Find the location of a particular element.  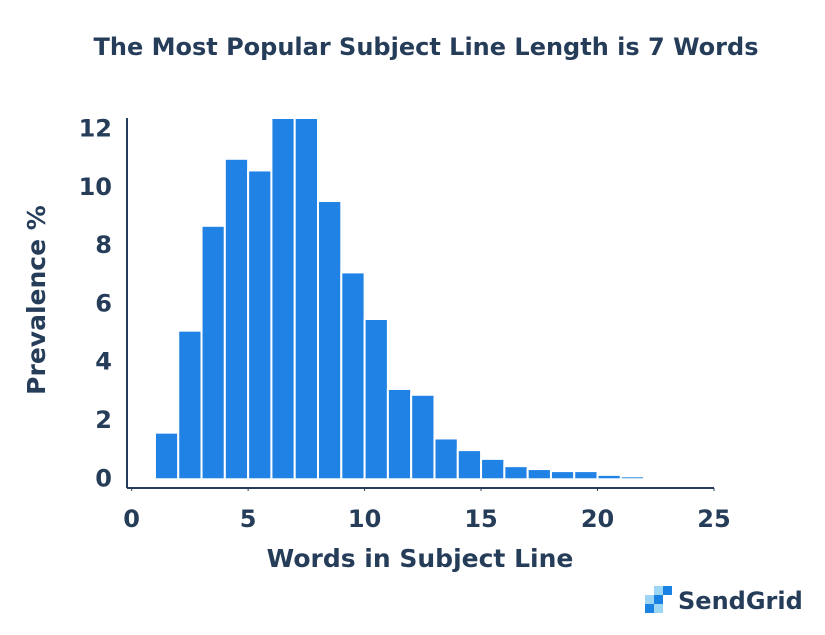

y-tick-label: 0 is located at coordinates (103, 478).